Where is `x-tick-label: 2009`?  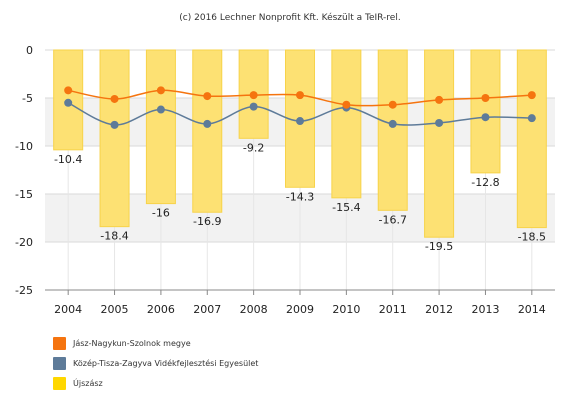 x-tick-label: 2009 is located at coordinates (300, 309).